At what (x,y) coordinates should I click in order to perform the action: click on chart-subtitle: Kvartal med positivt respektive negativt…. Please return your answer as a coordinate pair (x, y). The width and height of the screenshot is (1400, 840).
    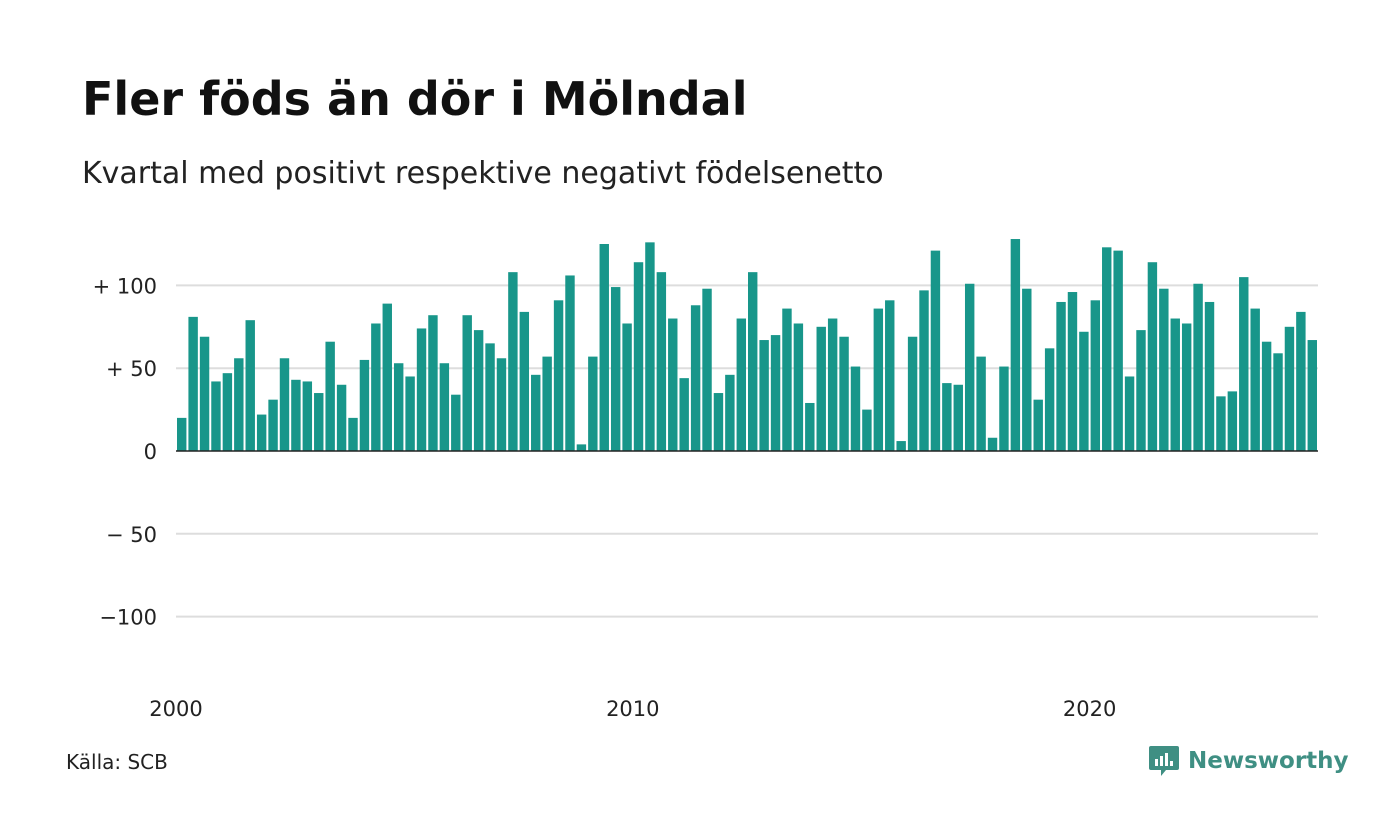
    Looking at the image, I should click on (483, 173).